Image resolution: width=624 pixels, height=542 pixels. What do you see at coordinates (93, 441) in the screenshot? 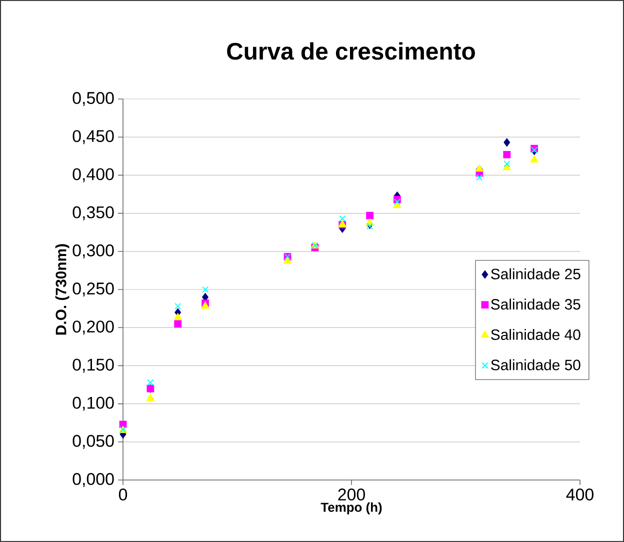
I see `y-tick-label: 0,050` at bounding box center [93, 441].